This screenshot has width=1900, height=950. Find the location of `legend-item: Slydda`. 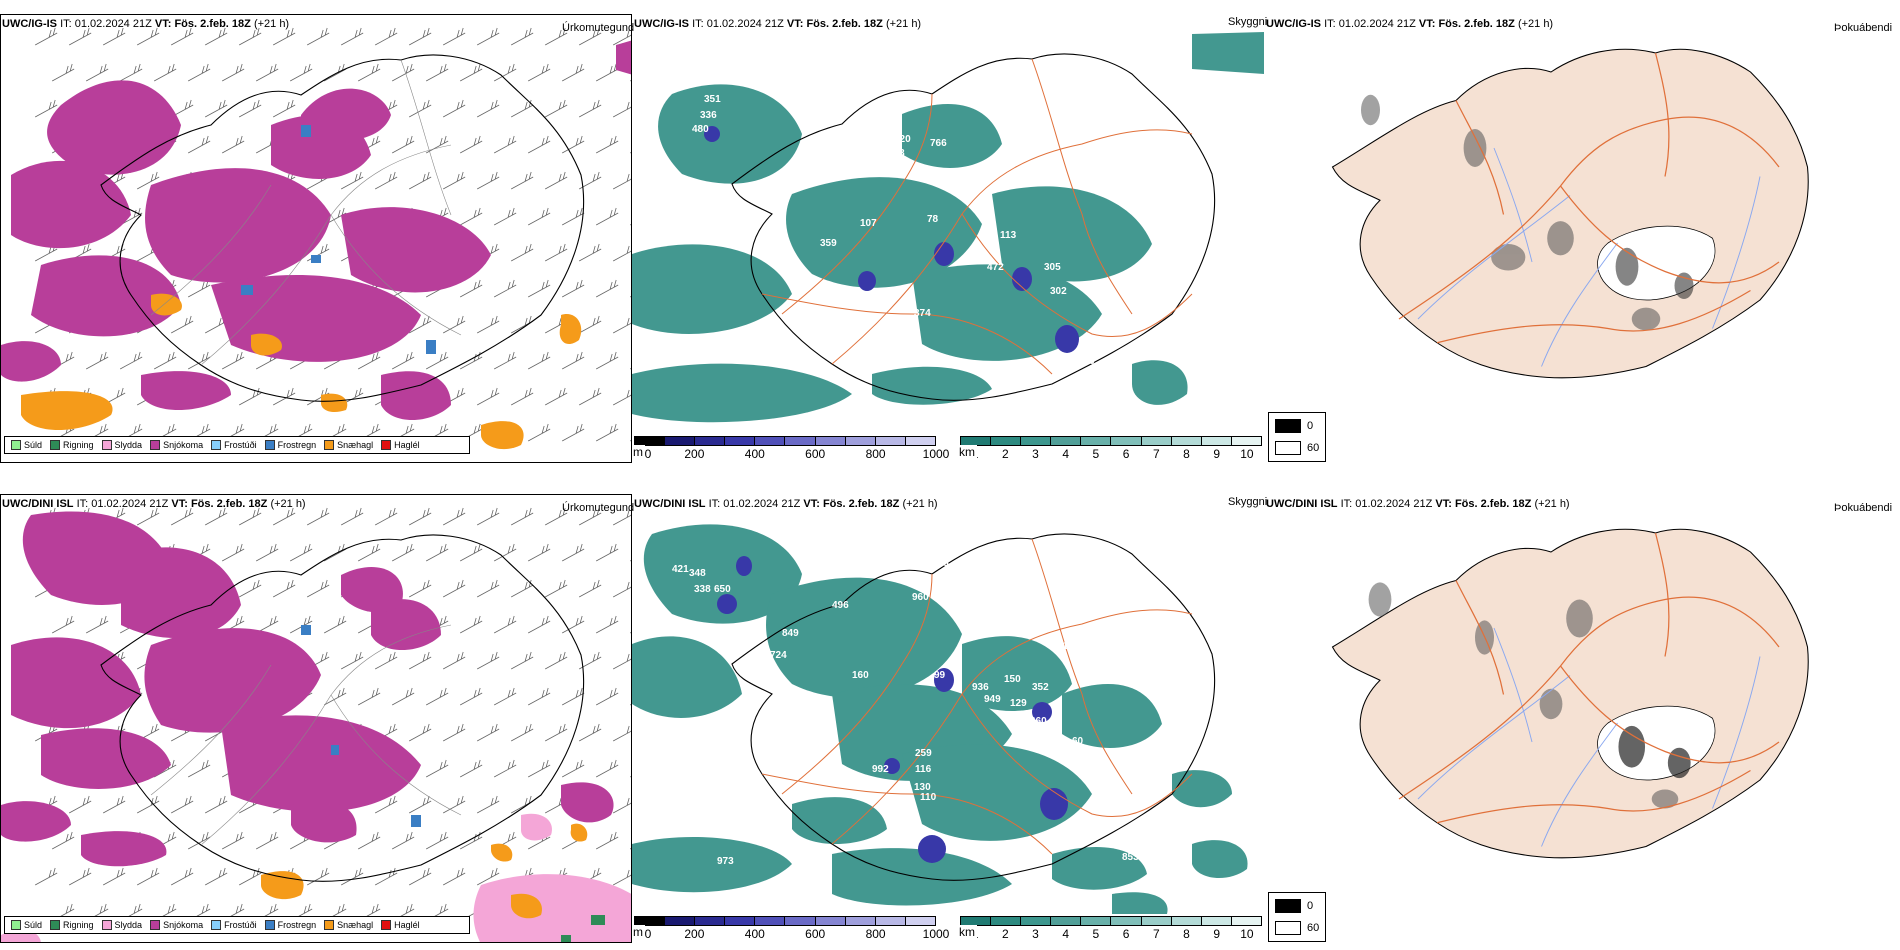

legend-item: Slydda is located at coordinates (122, 925).